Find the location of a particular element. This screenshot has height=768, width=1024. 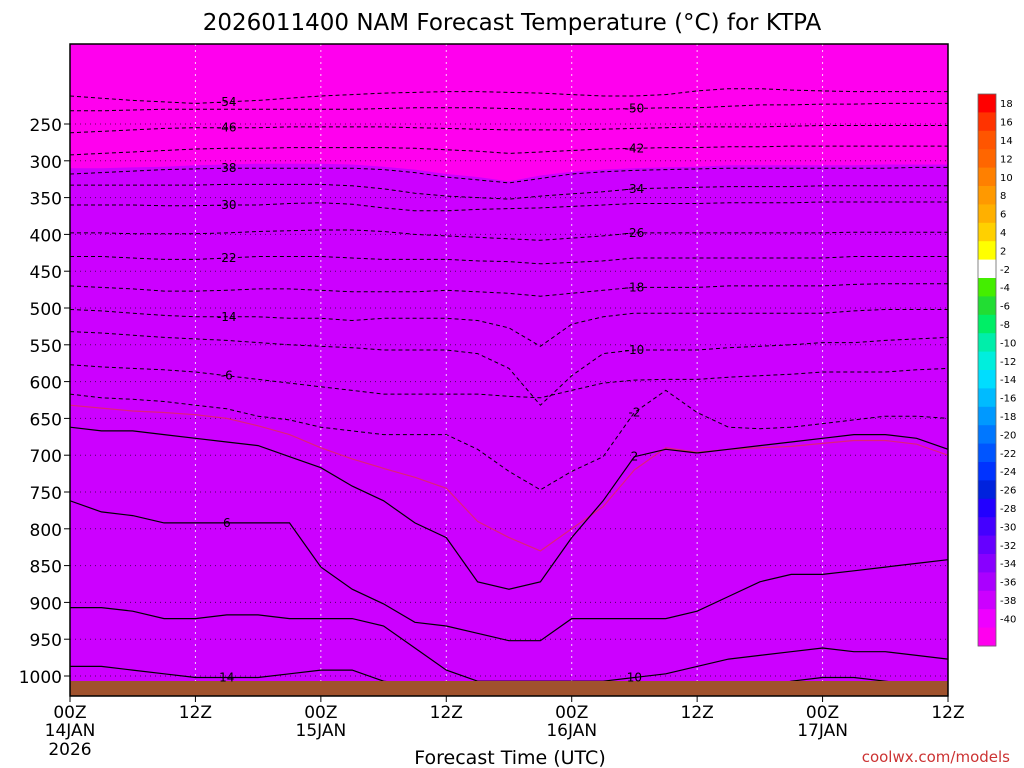

colorbar-label-28: -40 is located at coordinates (1008, 619).